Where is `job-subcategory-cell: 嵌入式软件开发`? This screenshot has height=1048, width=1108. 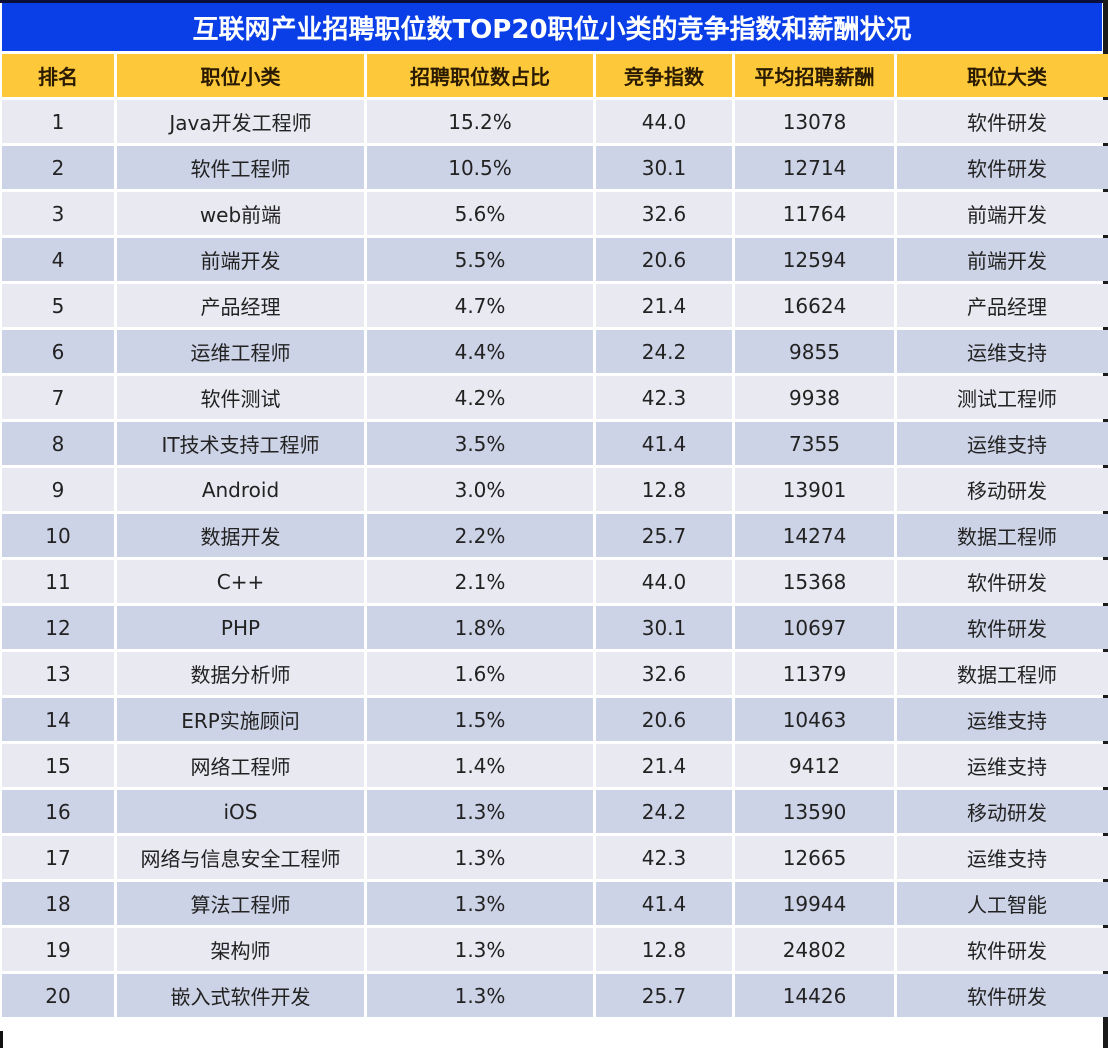
job-subcategory-cell: 嵌入式软件开发 is located at coordinates (240, 995).